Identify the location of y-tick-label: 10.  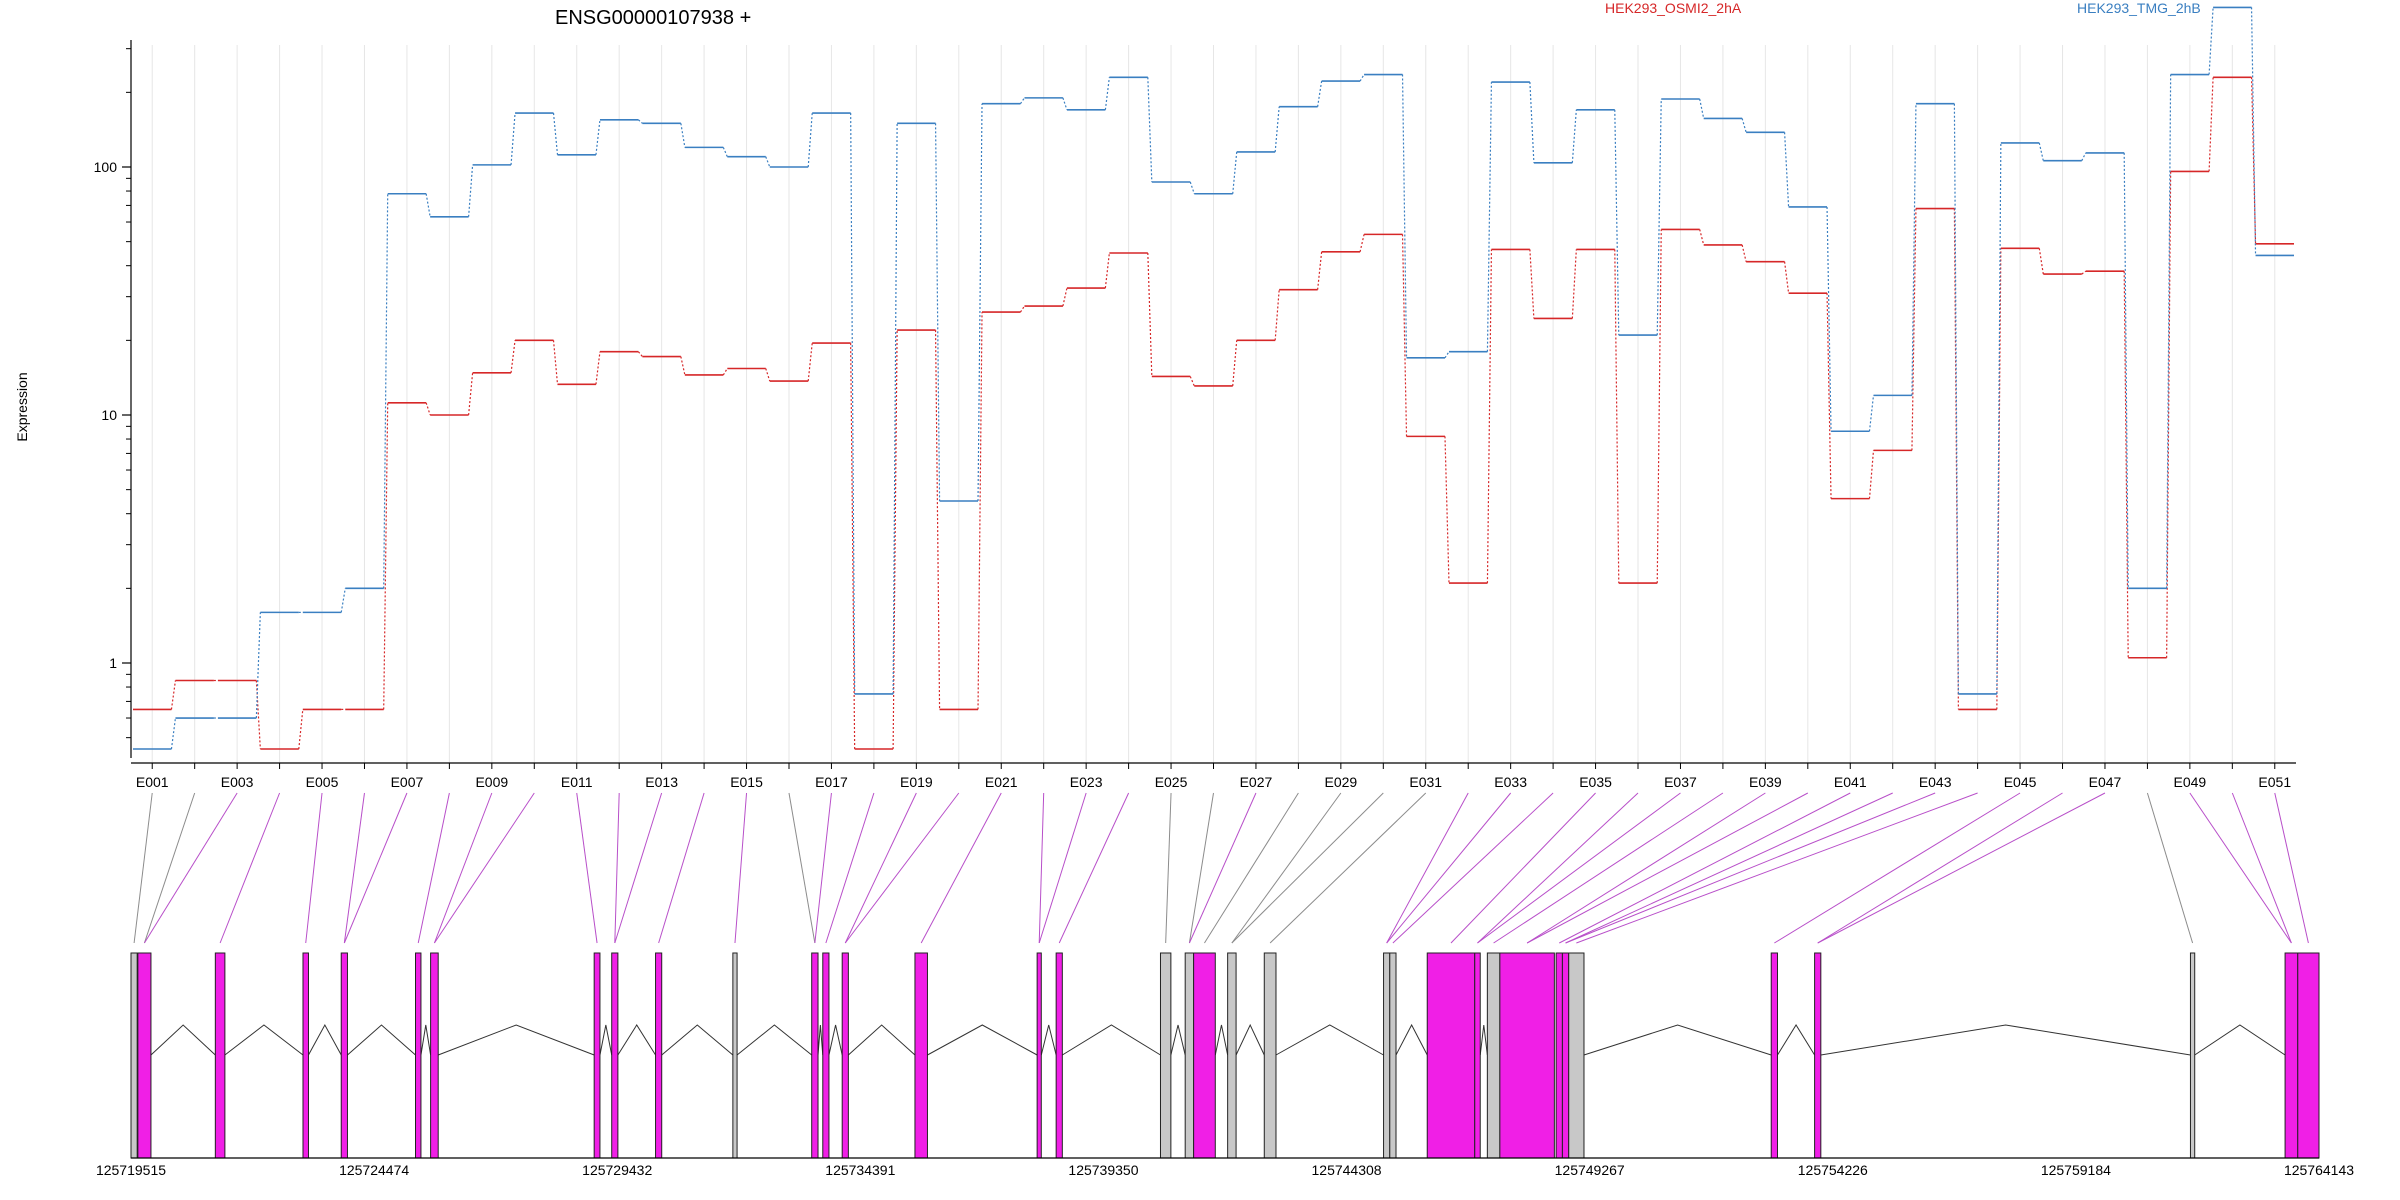
(109, 415).